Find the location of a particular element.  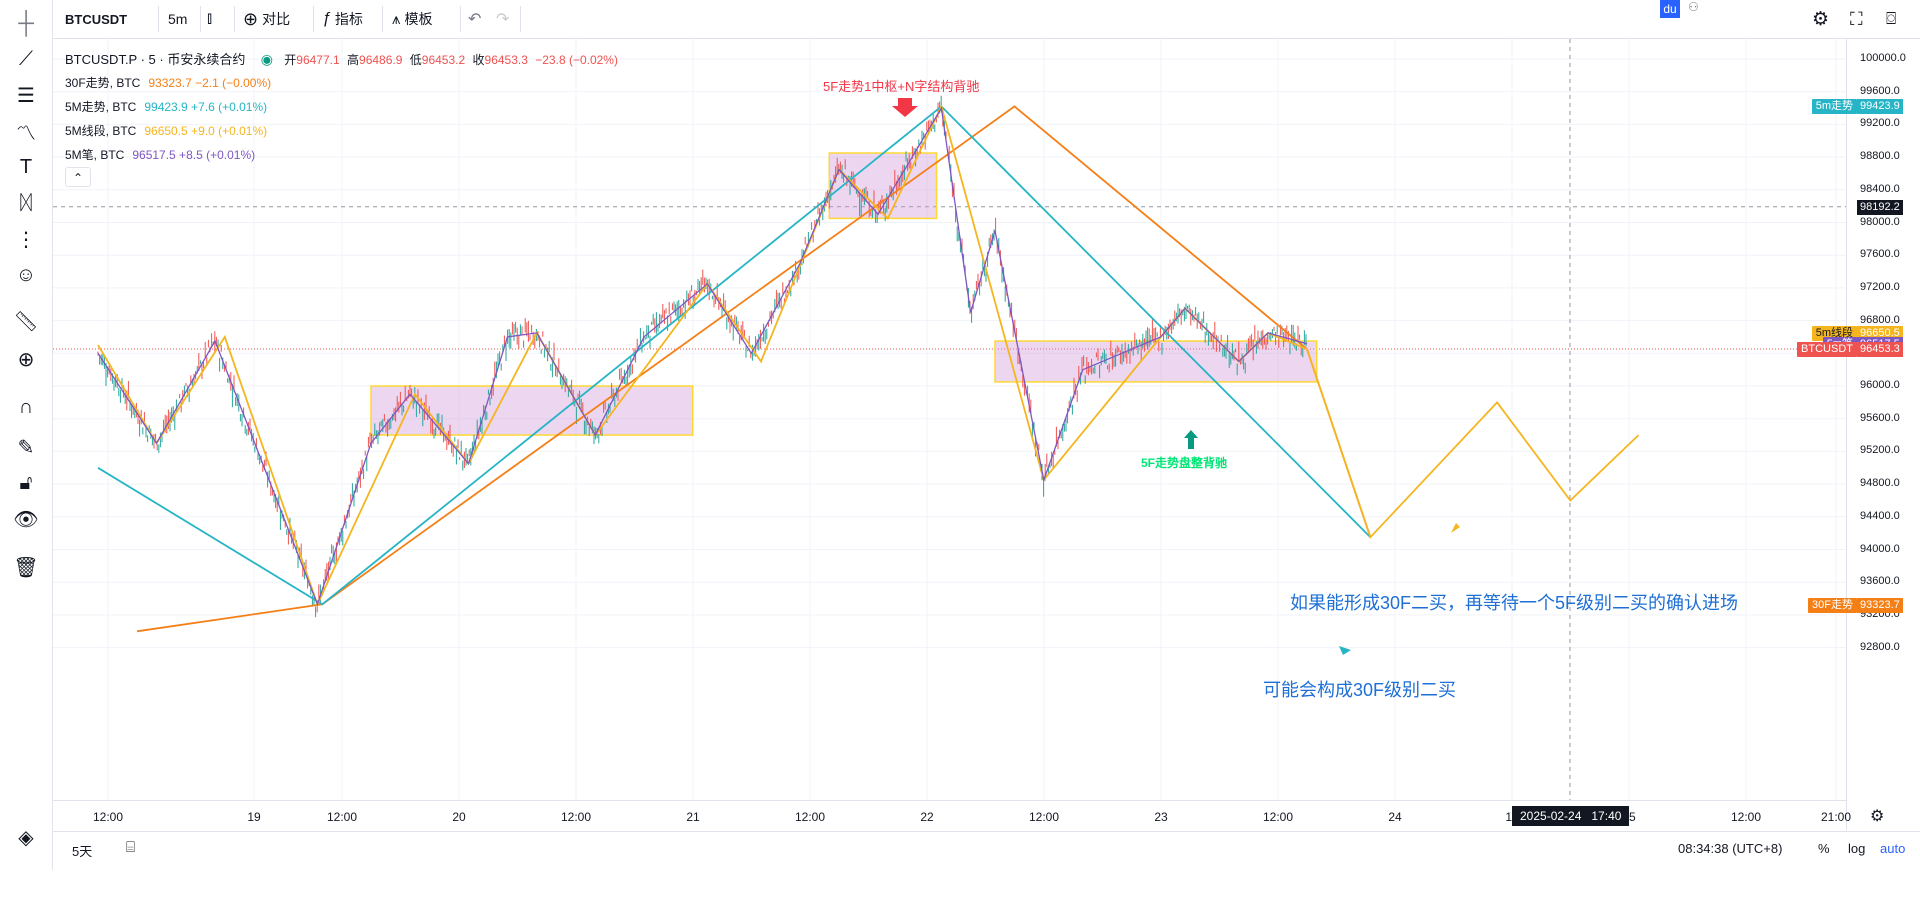

auto-toggle: auto is located at coordinates (1893, 848).